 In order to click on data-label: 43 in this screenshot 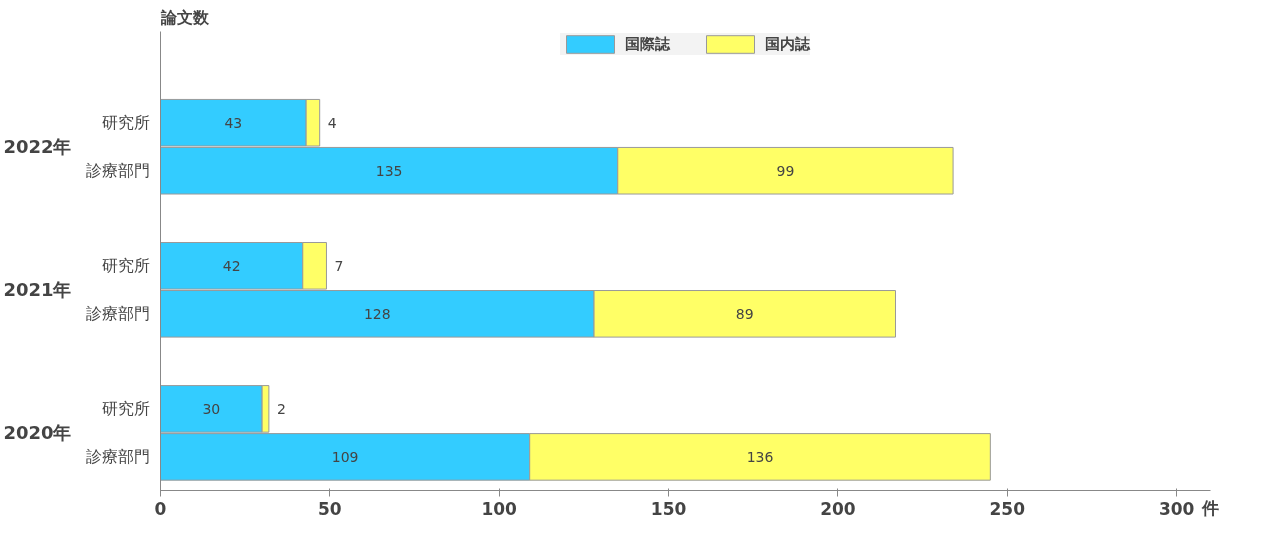, I will do `click(233, 122)`.